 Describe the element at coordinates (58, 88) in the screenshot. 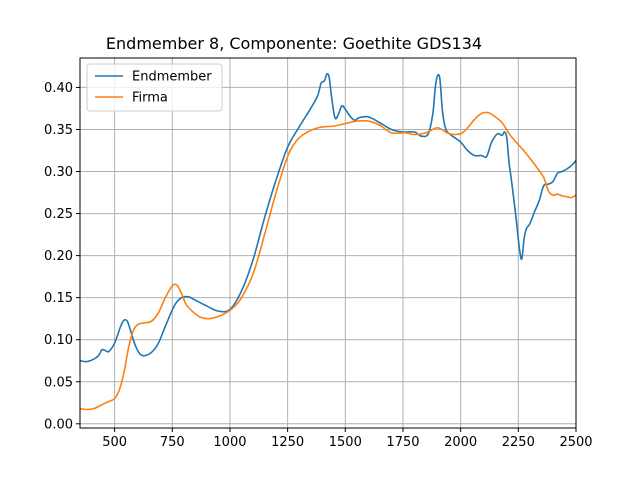

I see `y-tick-label: 0.40` at that location.